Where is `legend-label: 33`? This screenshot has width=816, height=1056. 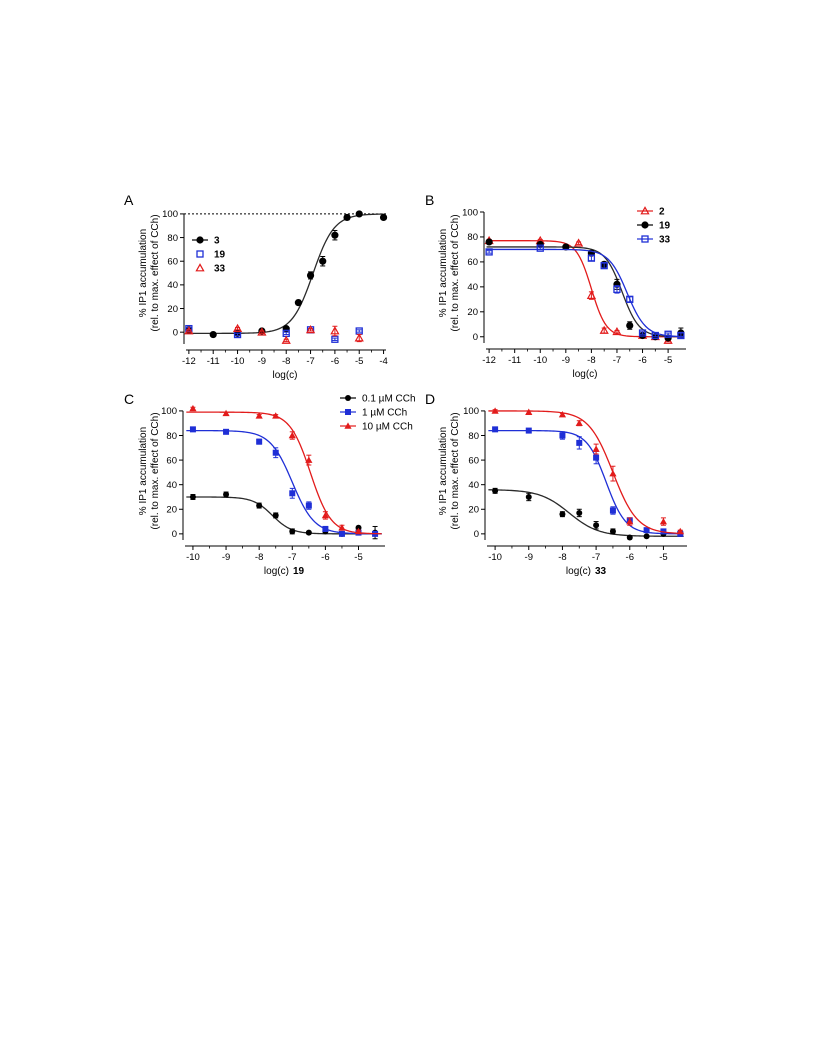
legend-label: 33 is located at coordinates (665, 240).